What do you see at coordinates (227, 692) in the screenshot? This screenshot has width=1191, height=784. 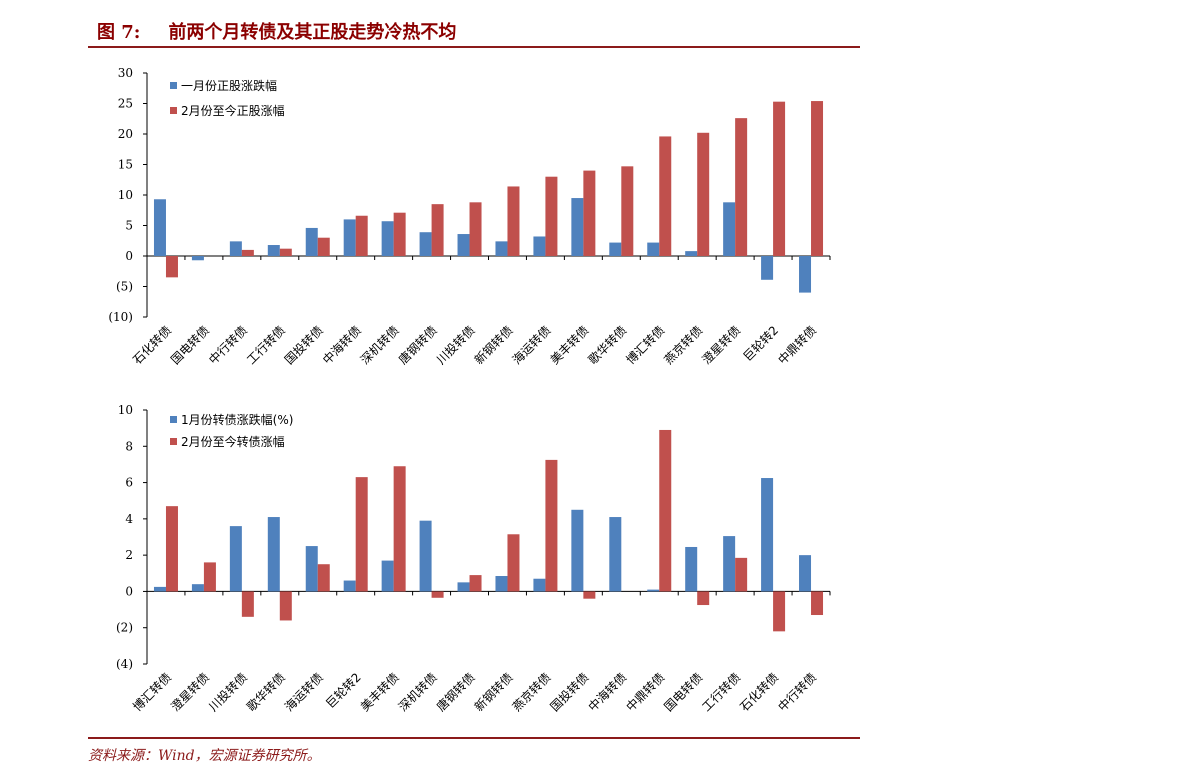 I see `category-label: 川投转债` at bounding box center [227, 692].